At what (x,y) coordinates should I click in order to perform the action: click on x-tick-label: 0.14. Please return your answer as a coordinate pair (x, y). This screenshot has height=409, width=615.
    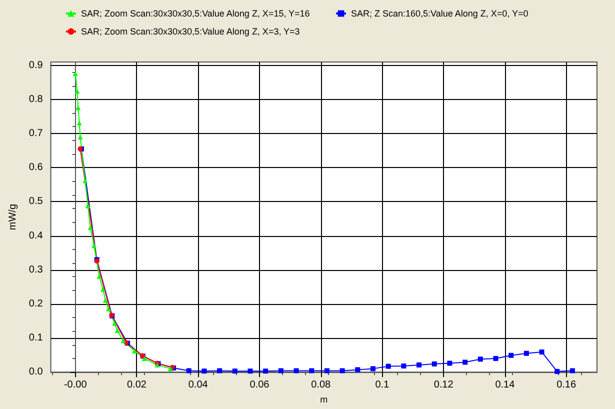
    Looking at the image, I should click on (505, 385).